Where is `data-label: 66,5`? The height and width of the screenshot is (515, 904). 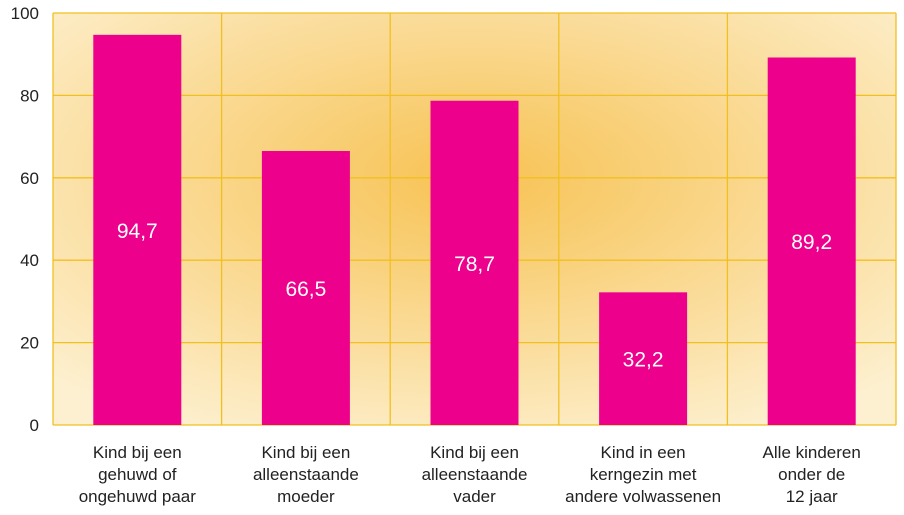
data-label: 66,5 is located at coordinates (305, 289).